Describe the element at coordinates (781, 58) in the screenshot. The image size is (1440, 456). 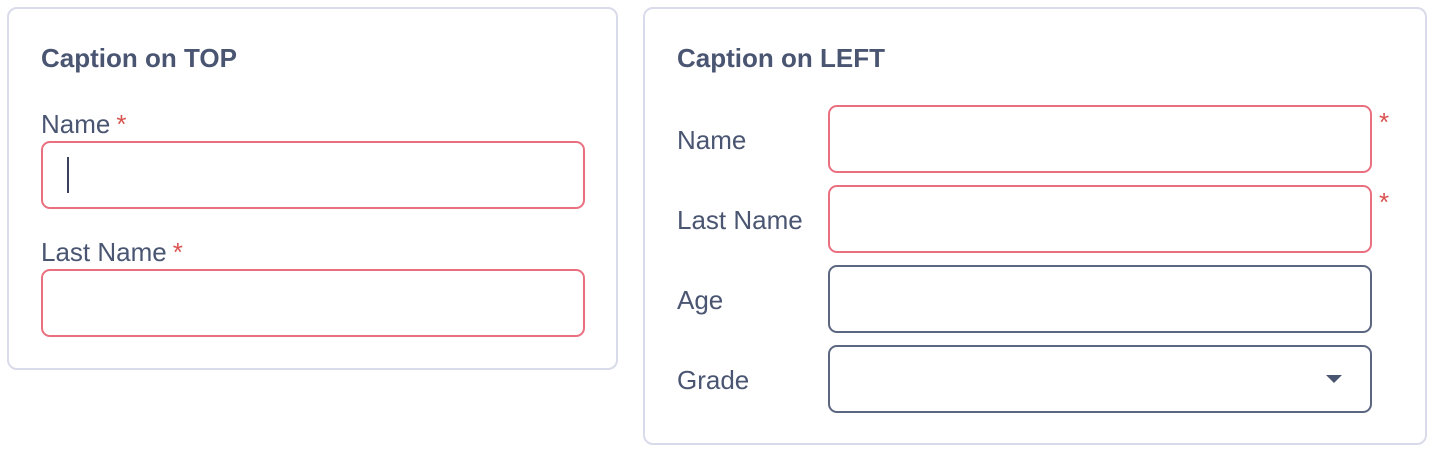
I see `form-title: Caption on LEFT` at that location.